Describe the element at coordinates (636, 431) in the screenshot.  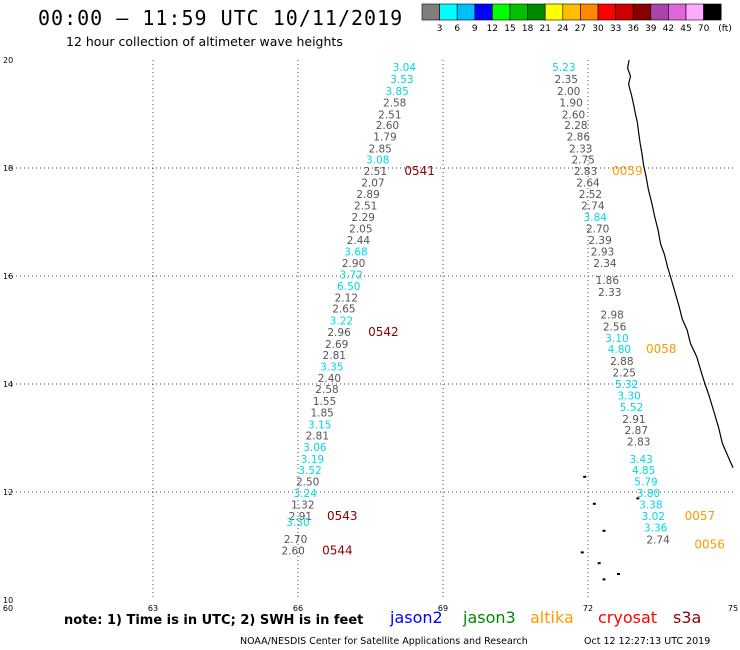
I see `wave-height-value: 2.87` at that location.